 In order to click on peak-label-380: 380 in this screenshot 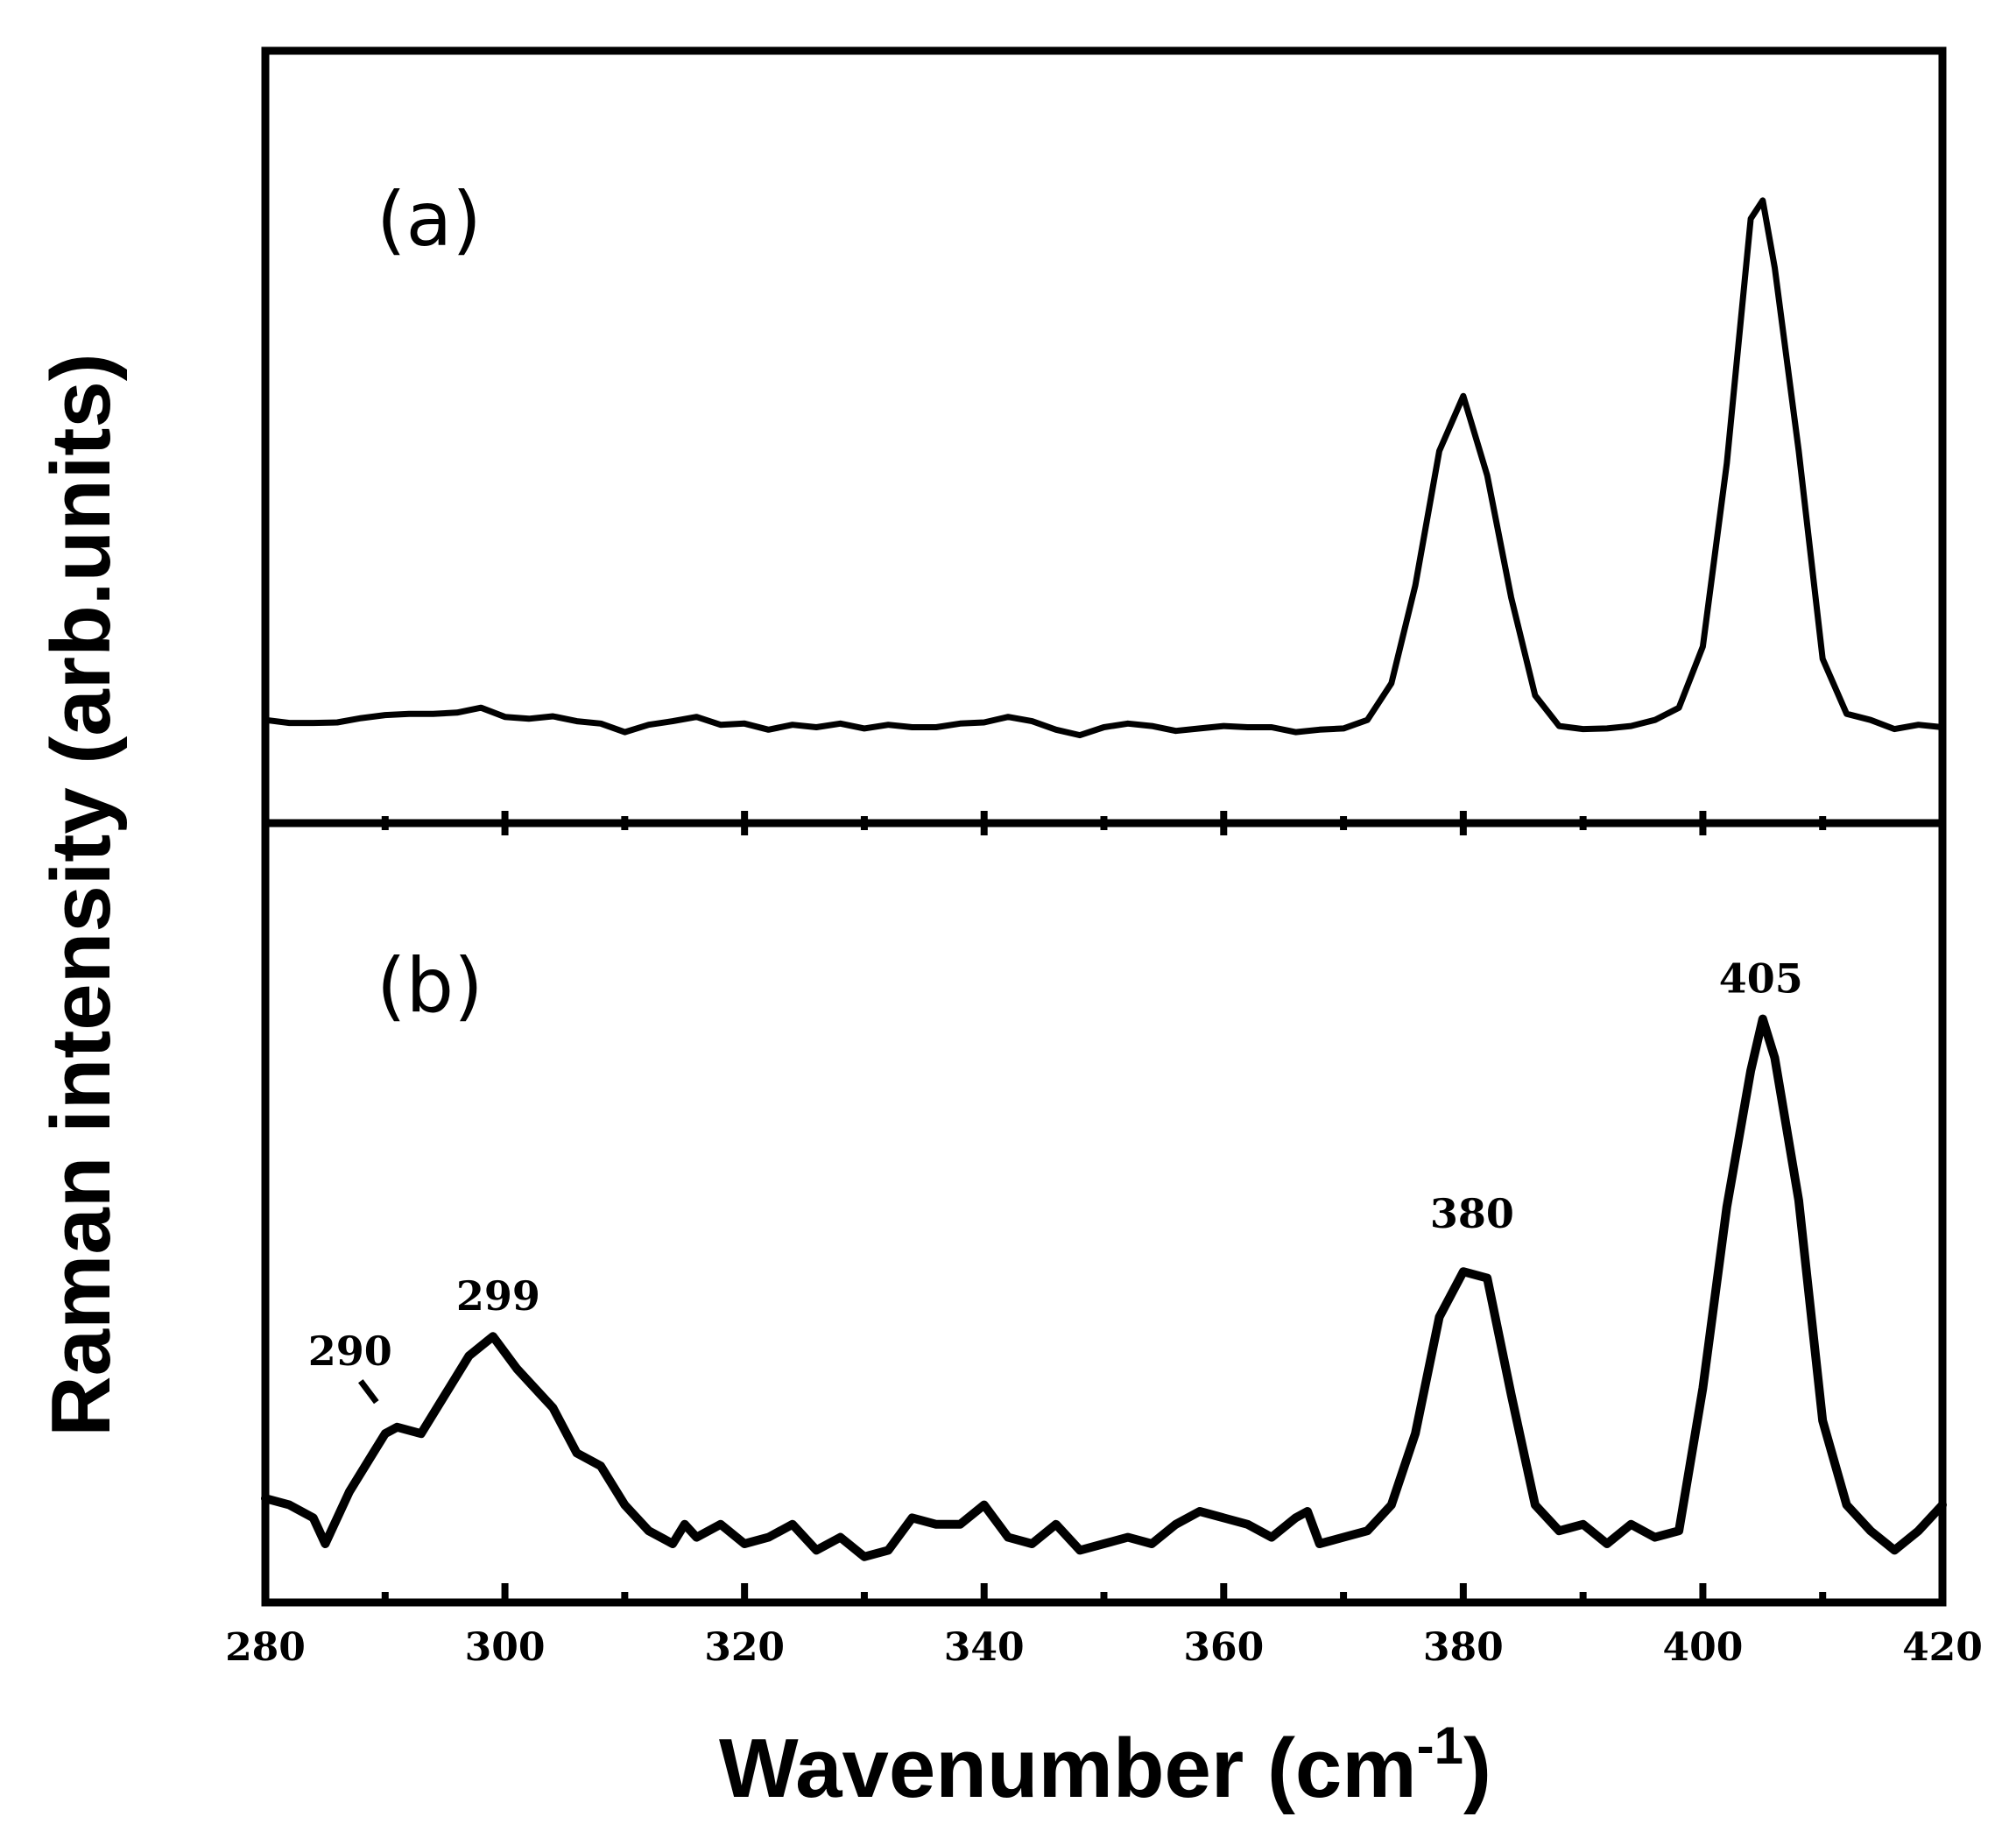, I will do `click(1472, 1214)`.